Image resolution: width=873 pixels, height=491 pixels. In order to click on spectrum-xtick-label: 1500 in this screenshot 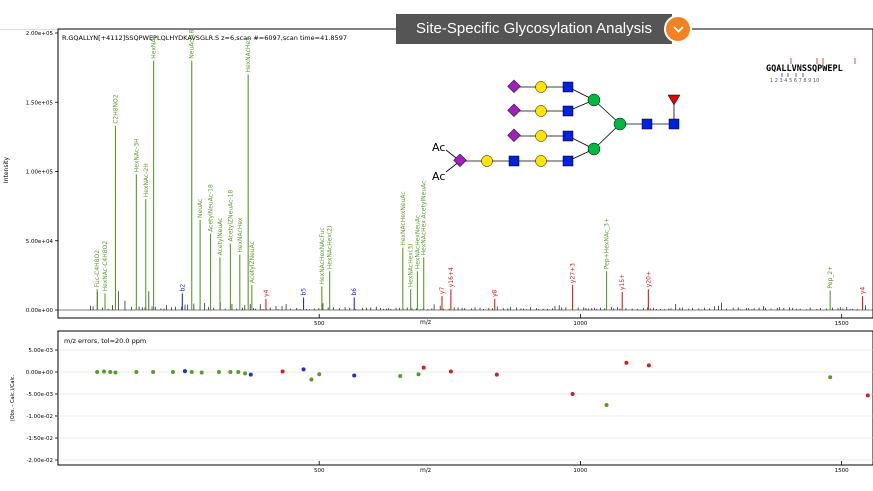, I will do `click(842, 324)`.